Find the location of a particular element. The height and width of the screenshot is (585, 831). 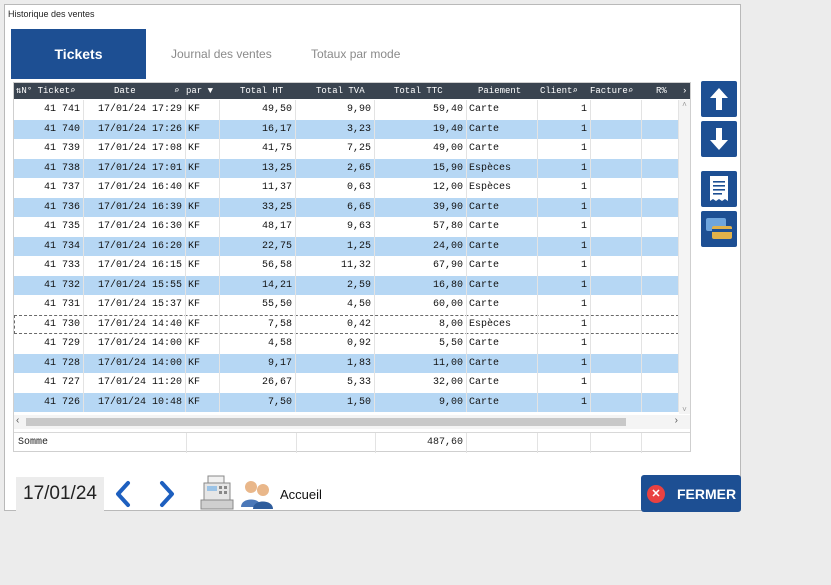

cell-total-tva: 1,50 is located at coordinates (335, 402).